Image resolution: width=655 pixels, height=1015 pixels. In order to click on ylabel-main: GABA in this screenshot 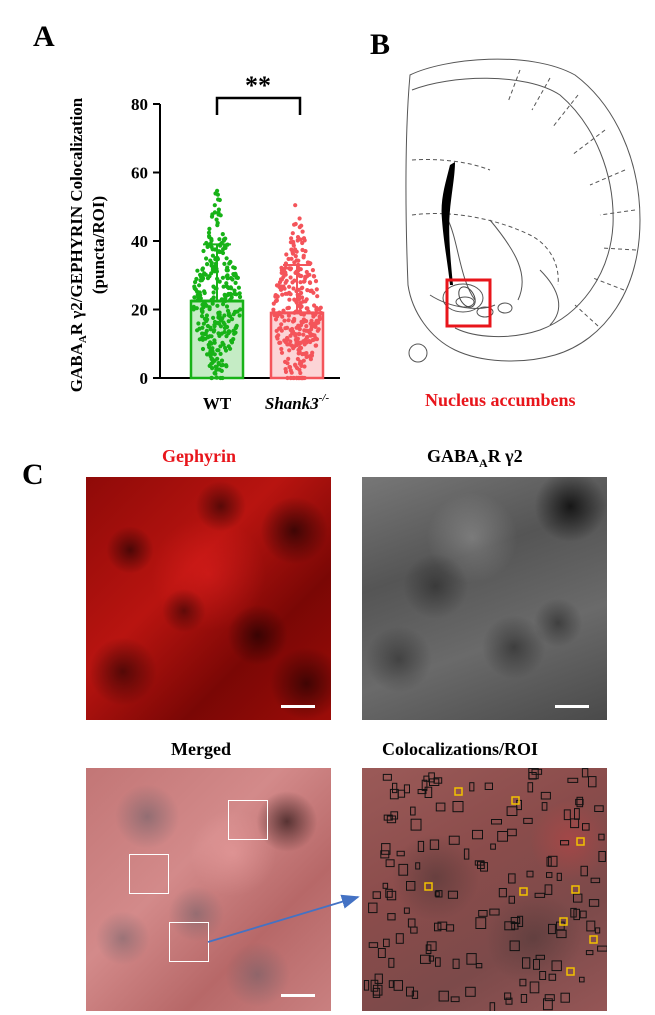, I will do `click(76, 367)`.